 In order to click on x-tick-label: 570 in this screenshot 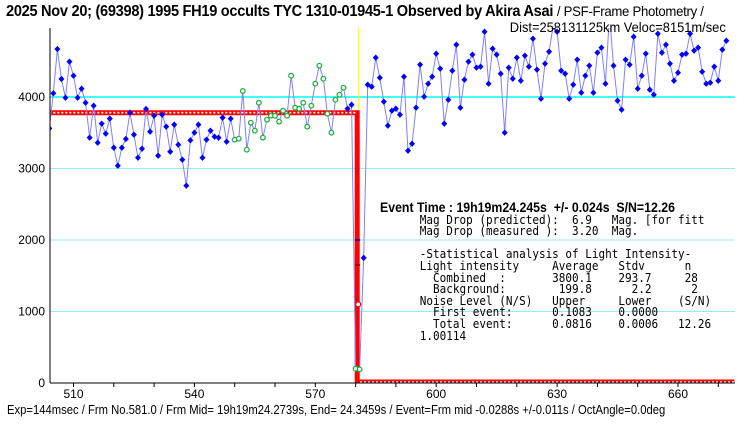, I will do `click(315, 394)`.